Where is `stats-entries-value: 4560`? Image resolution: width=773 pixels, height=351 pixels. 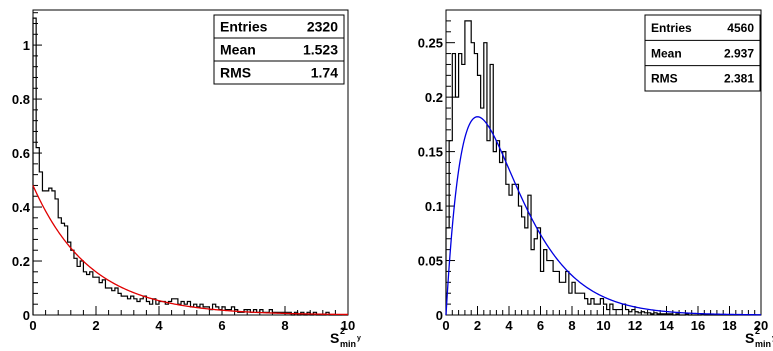
stats-entries-value: 4560 is located at coordinates (740, 28).